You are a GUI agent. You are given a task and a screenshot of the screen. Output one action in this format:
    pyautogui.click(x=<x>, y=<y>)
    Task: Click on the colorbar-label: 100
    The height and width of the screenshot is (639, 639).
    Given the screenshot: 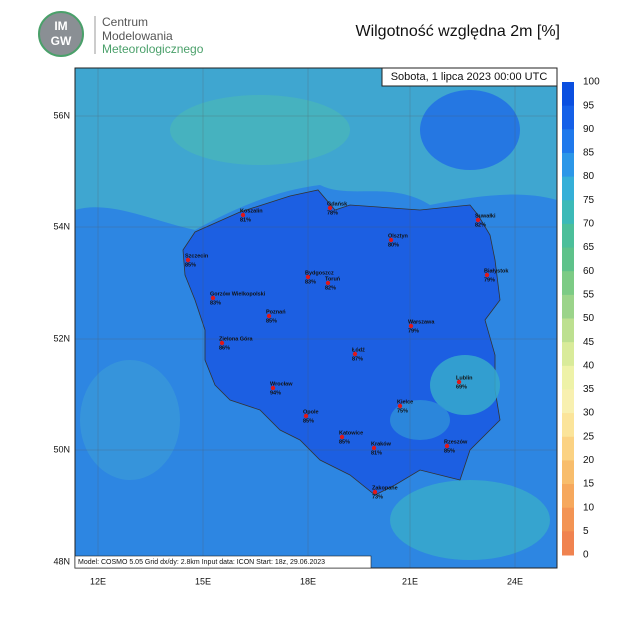 What is the action you would take?
    pyautogui.click(x=591, y=82)
    